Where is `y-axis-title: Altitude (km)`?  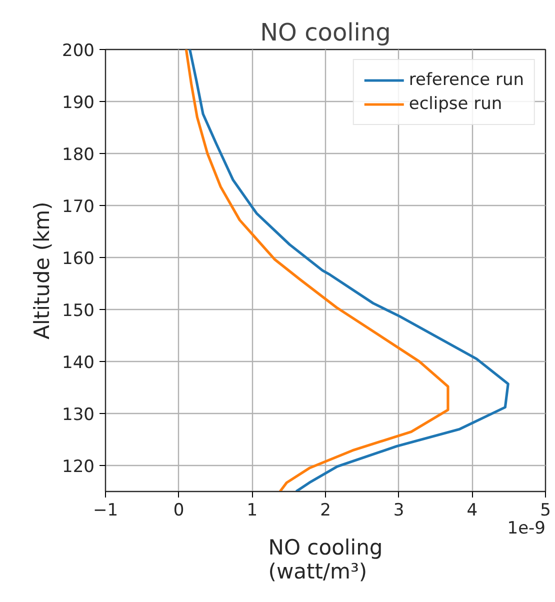
y-axis-title: Altitude (km) is located at coordinates (42, 271).